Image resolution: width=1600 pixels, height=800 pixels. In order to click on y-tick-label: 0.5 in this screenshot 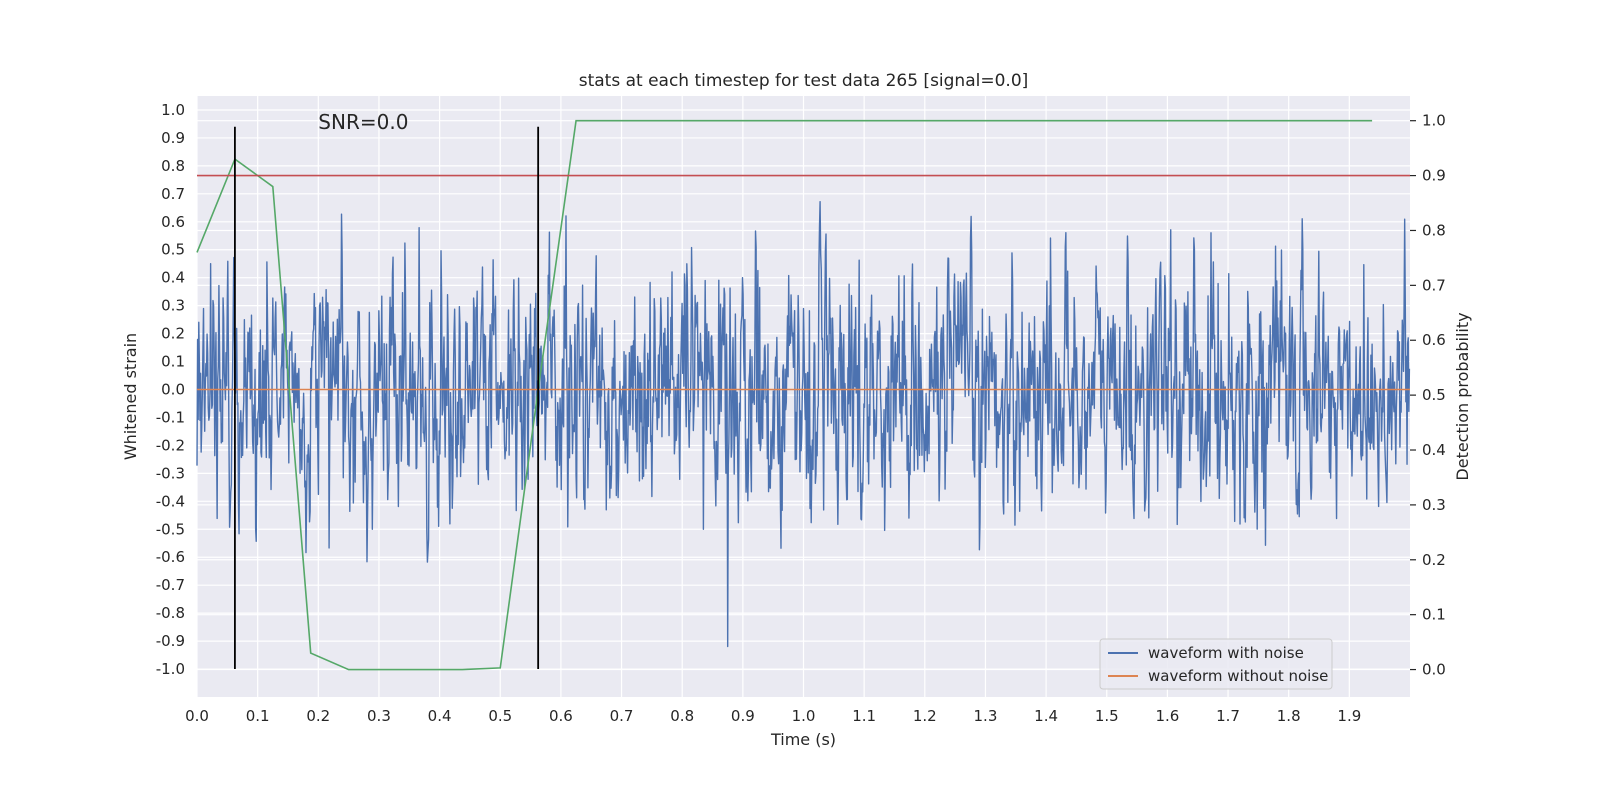, I will do `click(173, 250)`.